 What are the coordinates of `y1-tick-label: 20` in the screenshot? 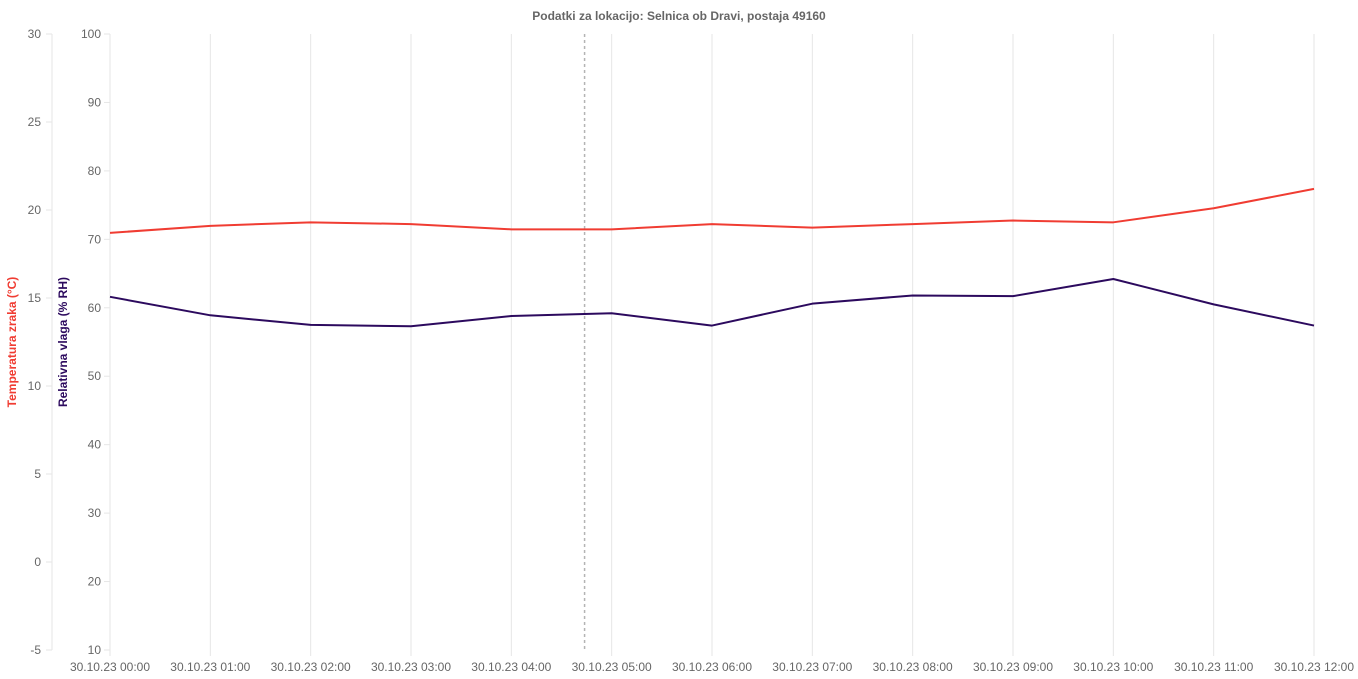 It's located at (35, 210).